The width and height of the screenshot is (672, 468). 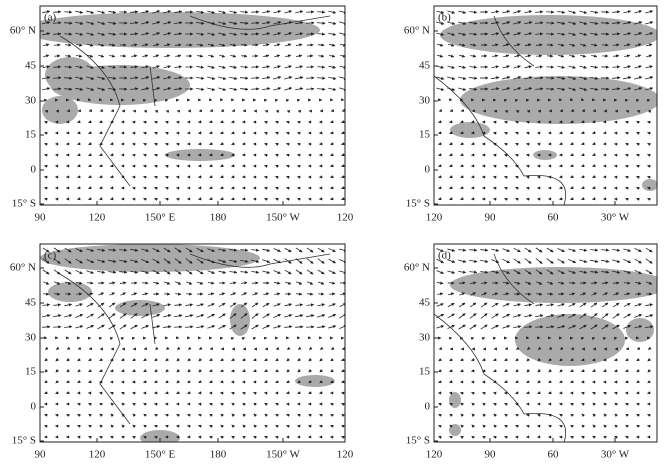 I want to click on significance-shade, so click(x=640, y=330).